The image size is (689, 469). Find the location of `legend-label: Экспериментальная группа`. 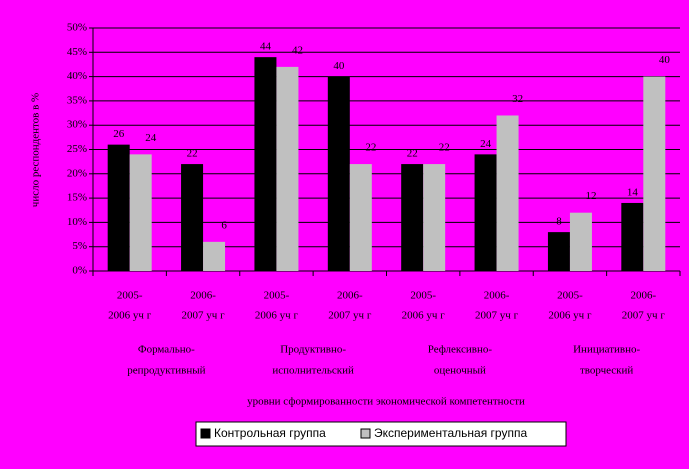

legend-label: Экспериментальная группа is located at coordinates (450, 433).